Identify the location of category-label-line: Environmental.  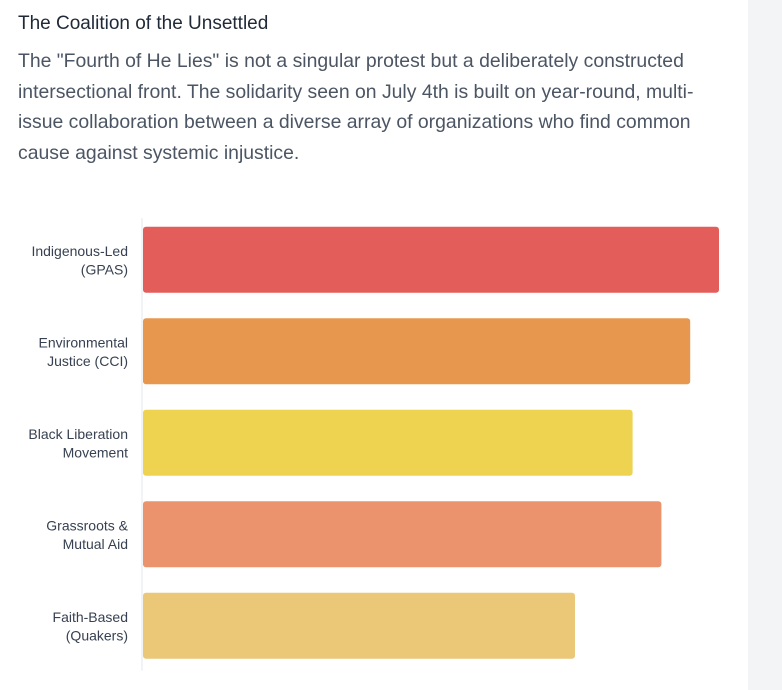
(84, 342).